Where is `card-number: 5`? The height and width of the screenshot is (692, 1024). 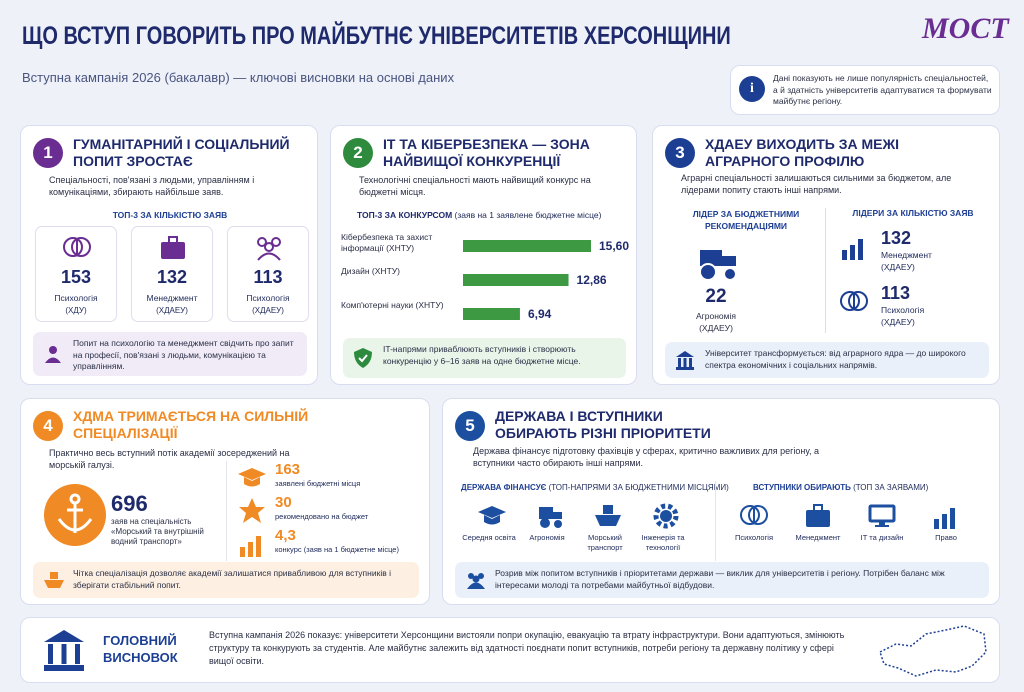
card-number: 5 is located at coordinates (470, 426).